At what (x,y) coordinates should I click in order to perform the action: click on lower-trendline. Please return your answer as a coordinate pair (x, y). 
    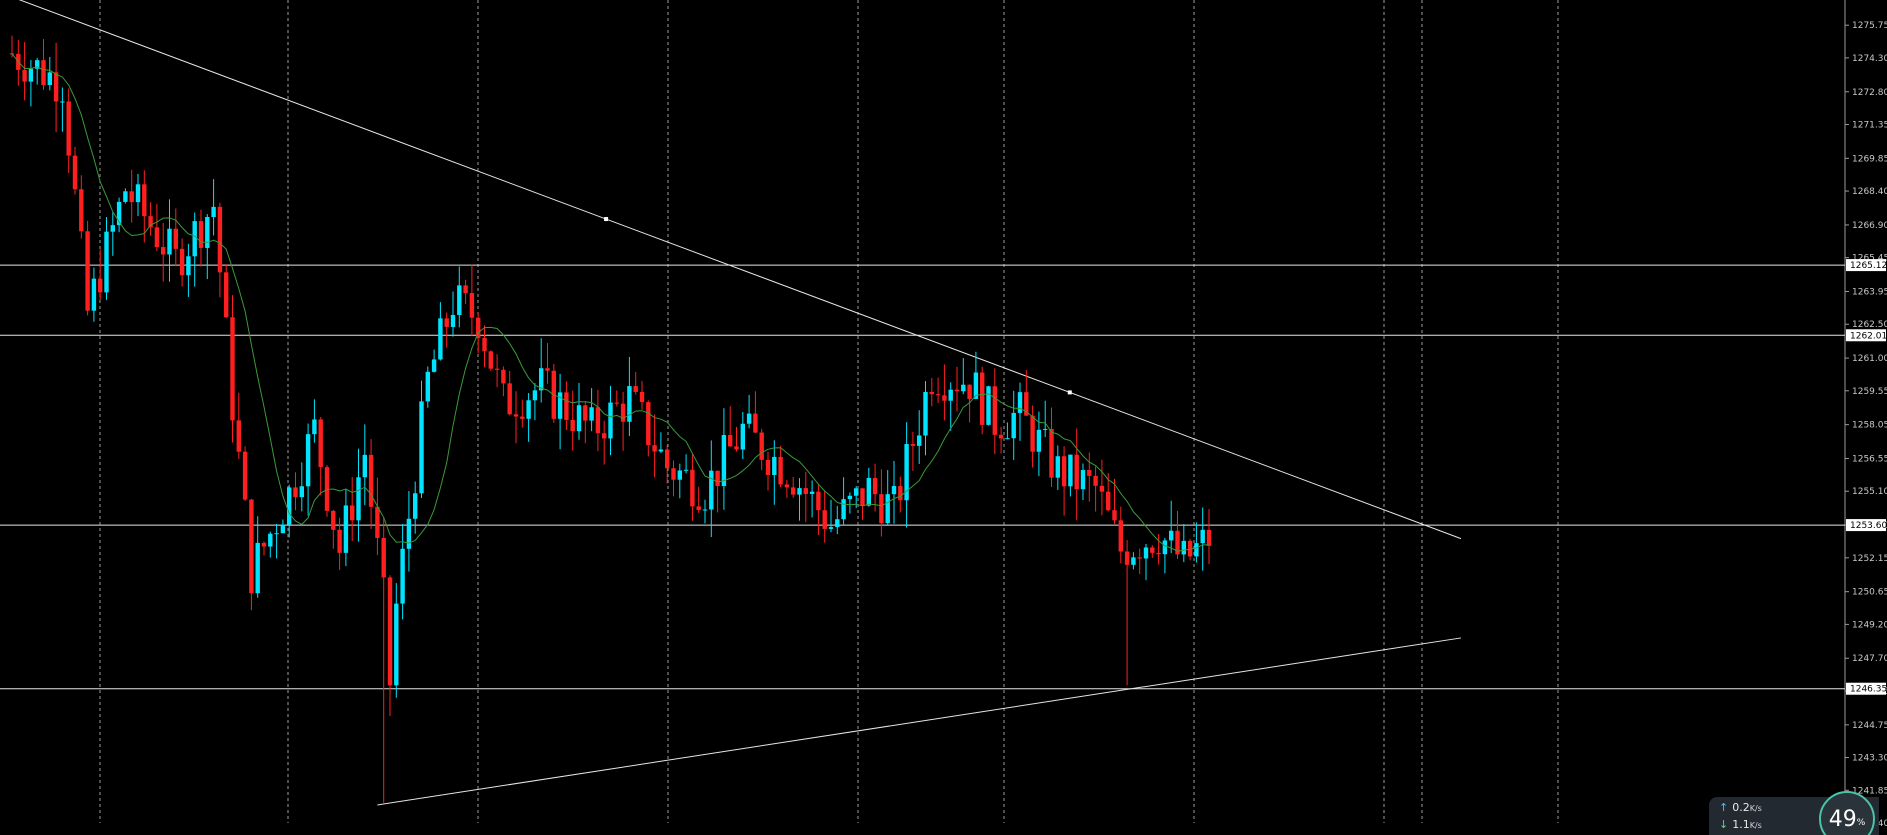
    Looking at the image, I should click on (919, 721).